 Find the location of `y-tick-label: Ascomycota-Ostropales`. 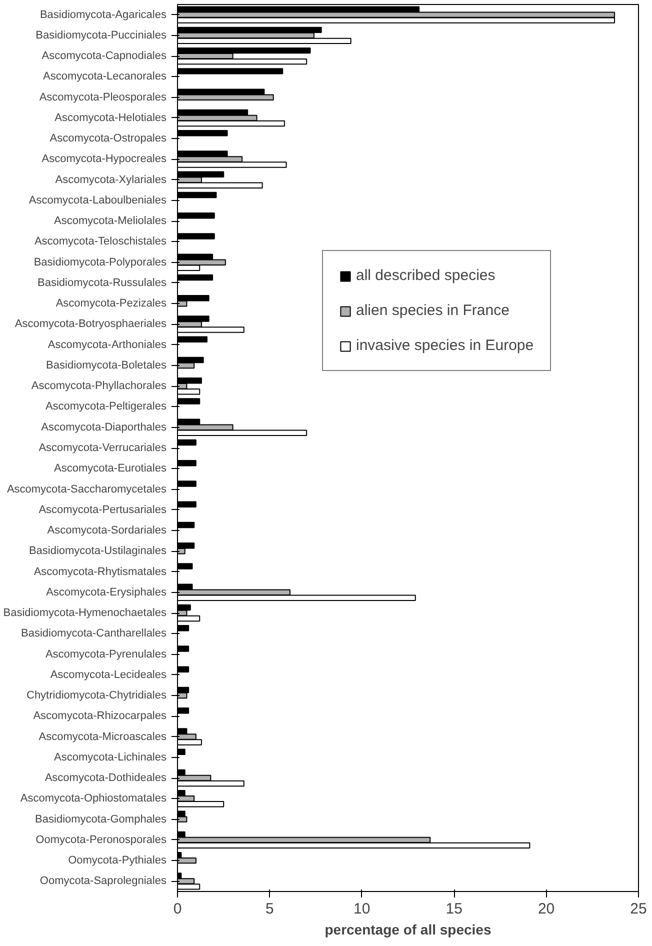

y-tick-label: Ascomycota-Ostropales is located at coordinates (108, 138).